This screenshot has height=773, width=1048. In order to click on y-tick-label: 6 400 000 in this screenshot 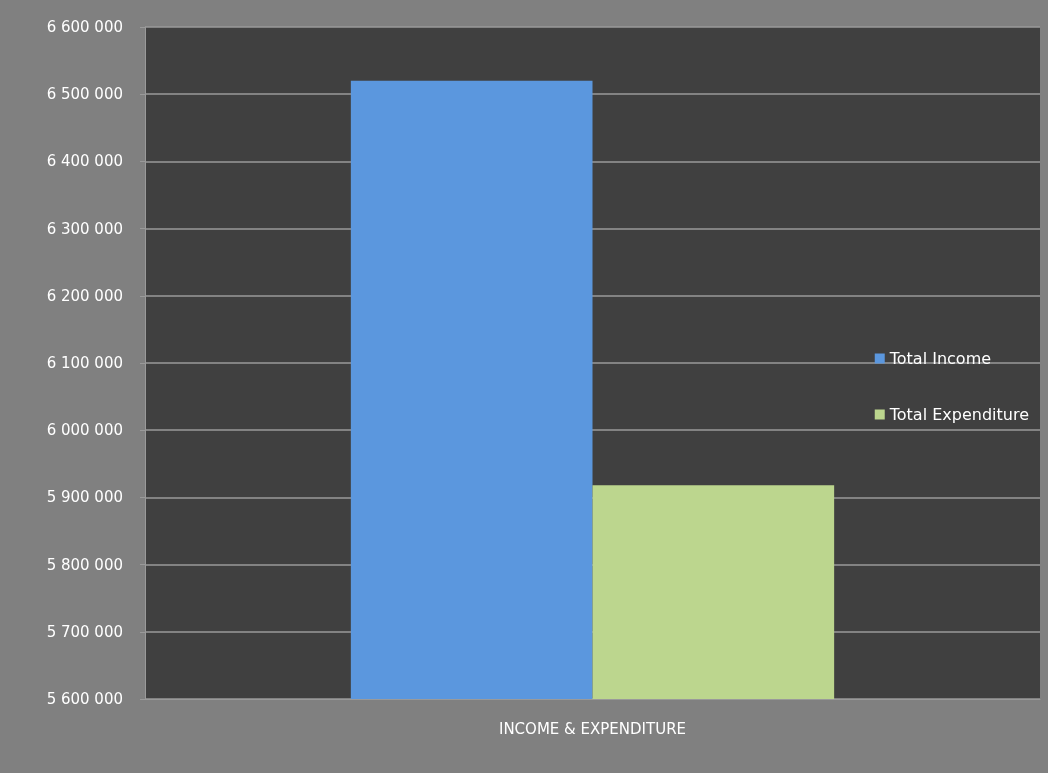, I will do `click(84, 161)`.